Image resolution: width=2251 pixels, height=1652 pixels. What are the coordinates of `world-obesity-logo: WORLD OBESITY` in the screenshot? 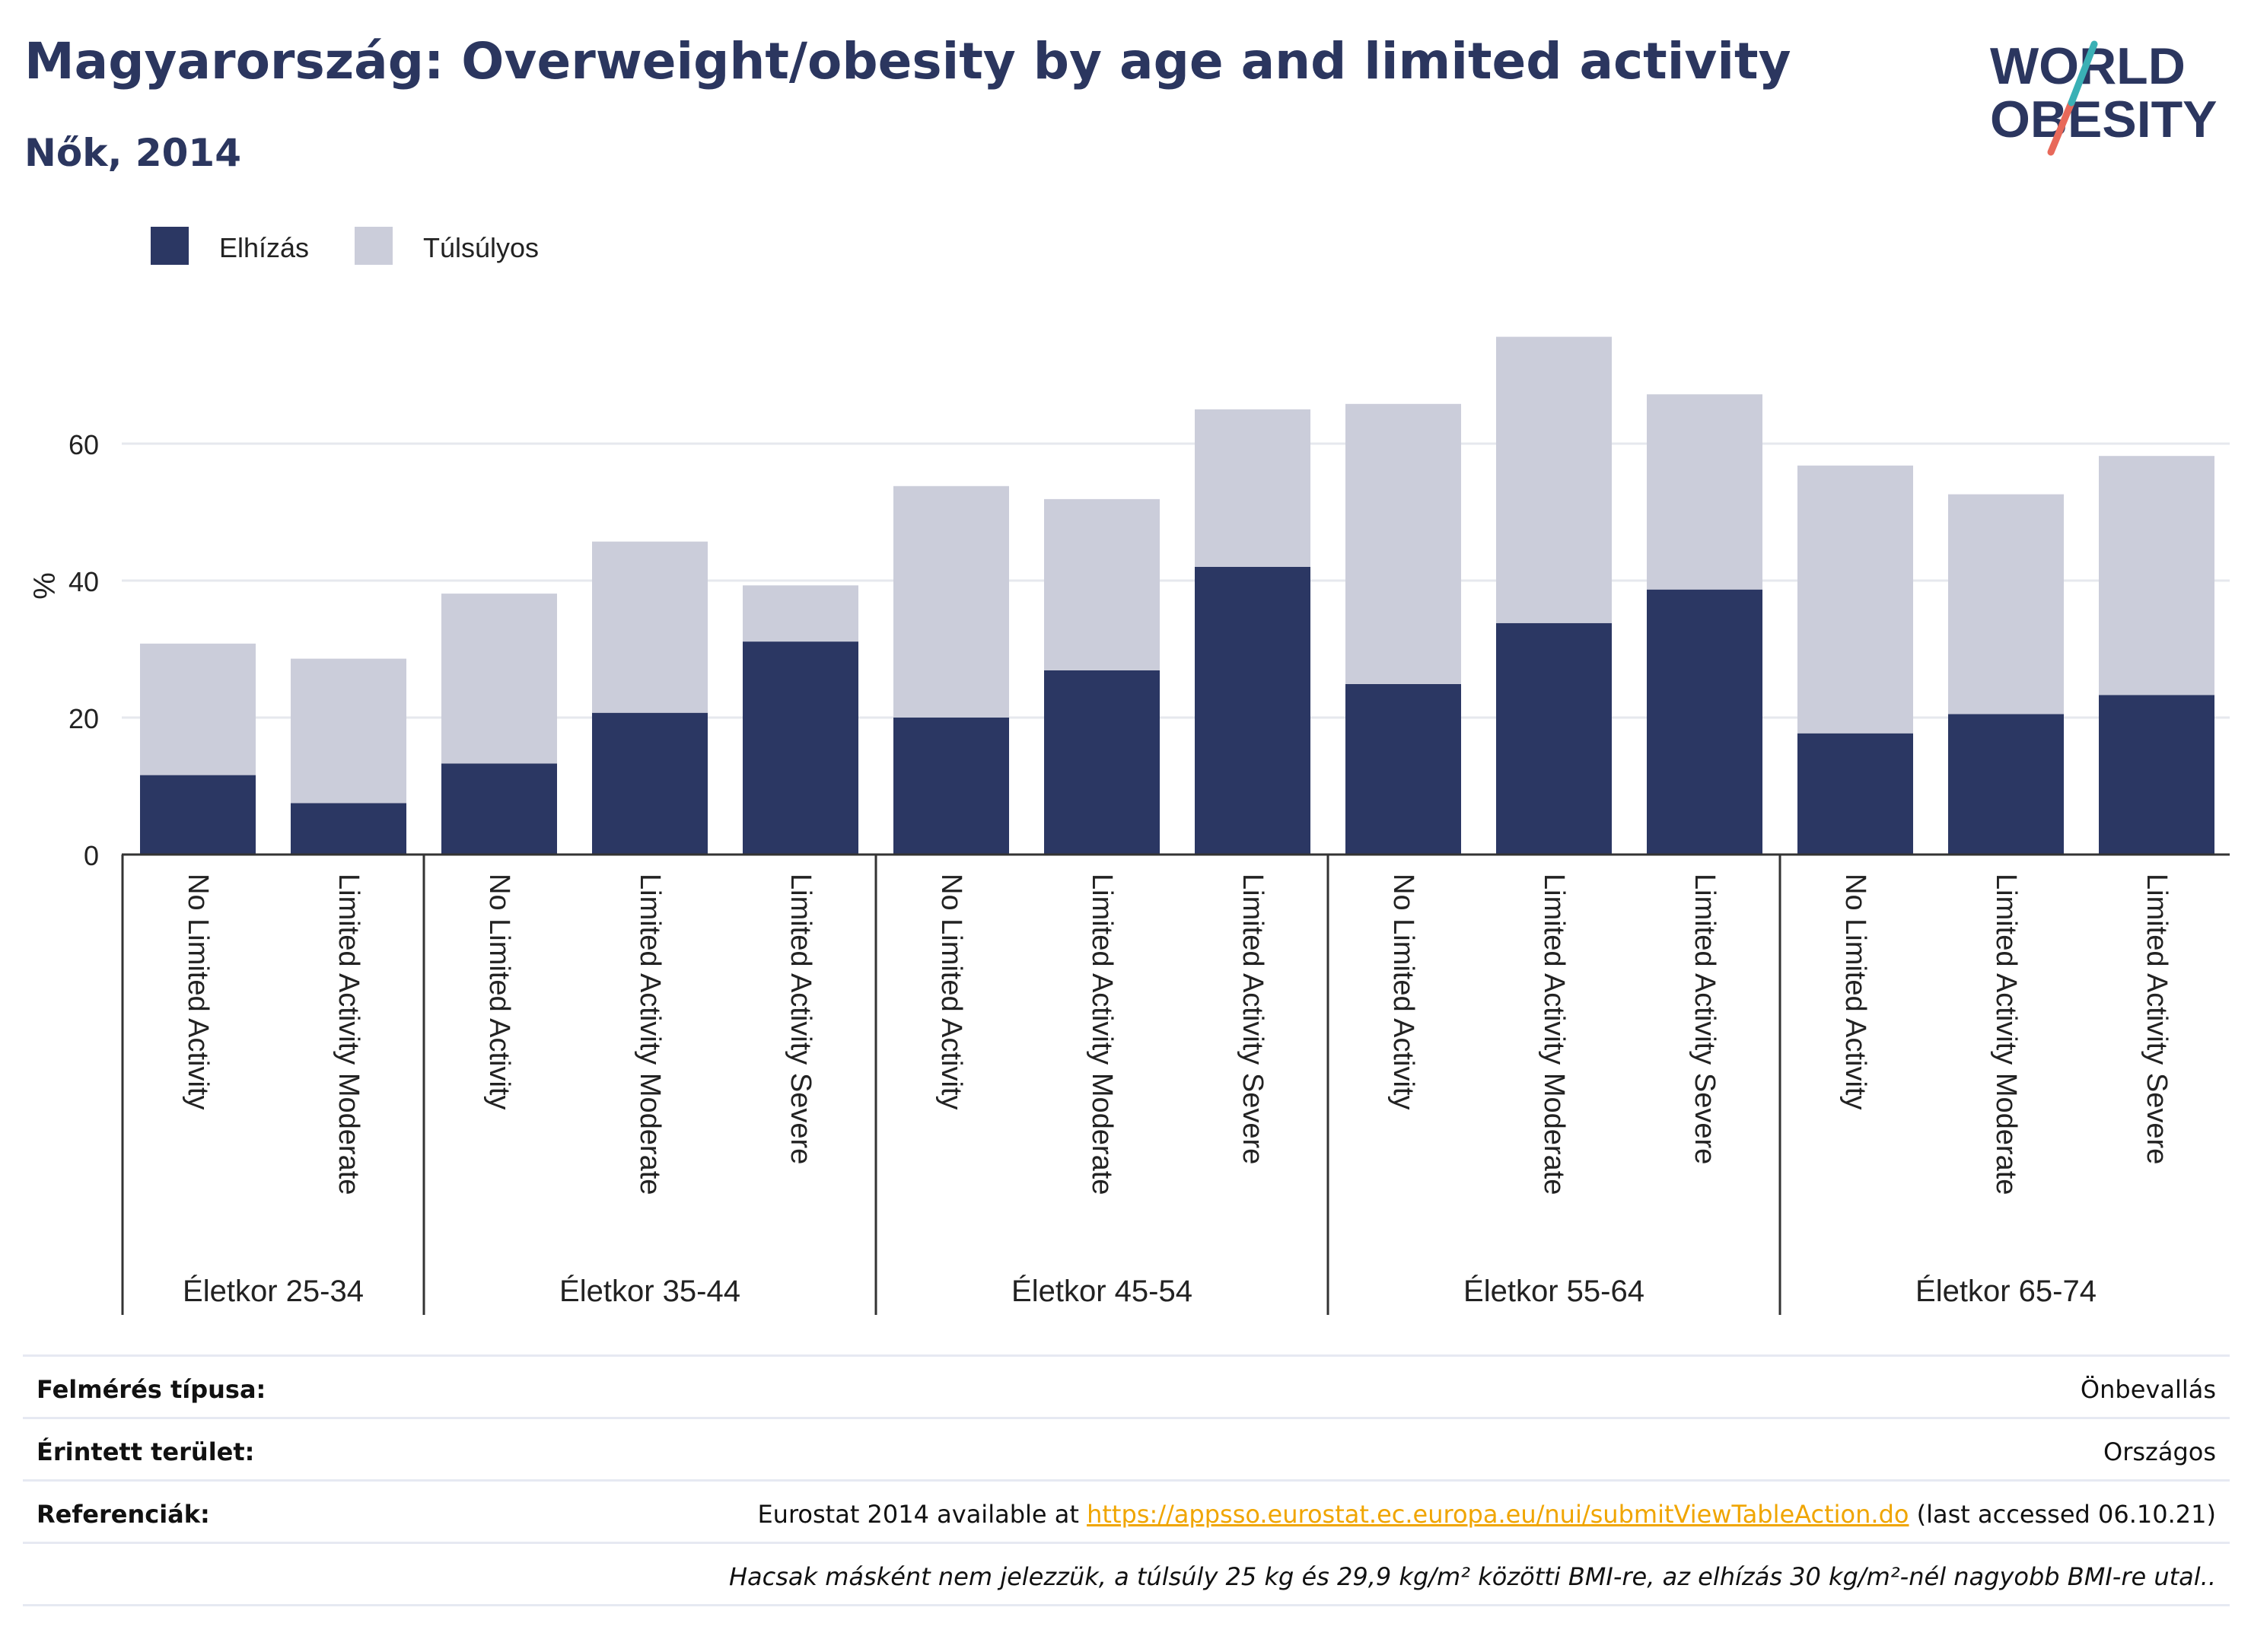 It's located at (2104, 96).